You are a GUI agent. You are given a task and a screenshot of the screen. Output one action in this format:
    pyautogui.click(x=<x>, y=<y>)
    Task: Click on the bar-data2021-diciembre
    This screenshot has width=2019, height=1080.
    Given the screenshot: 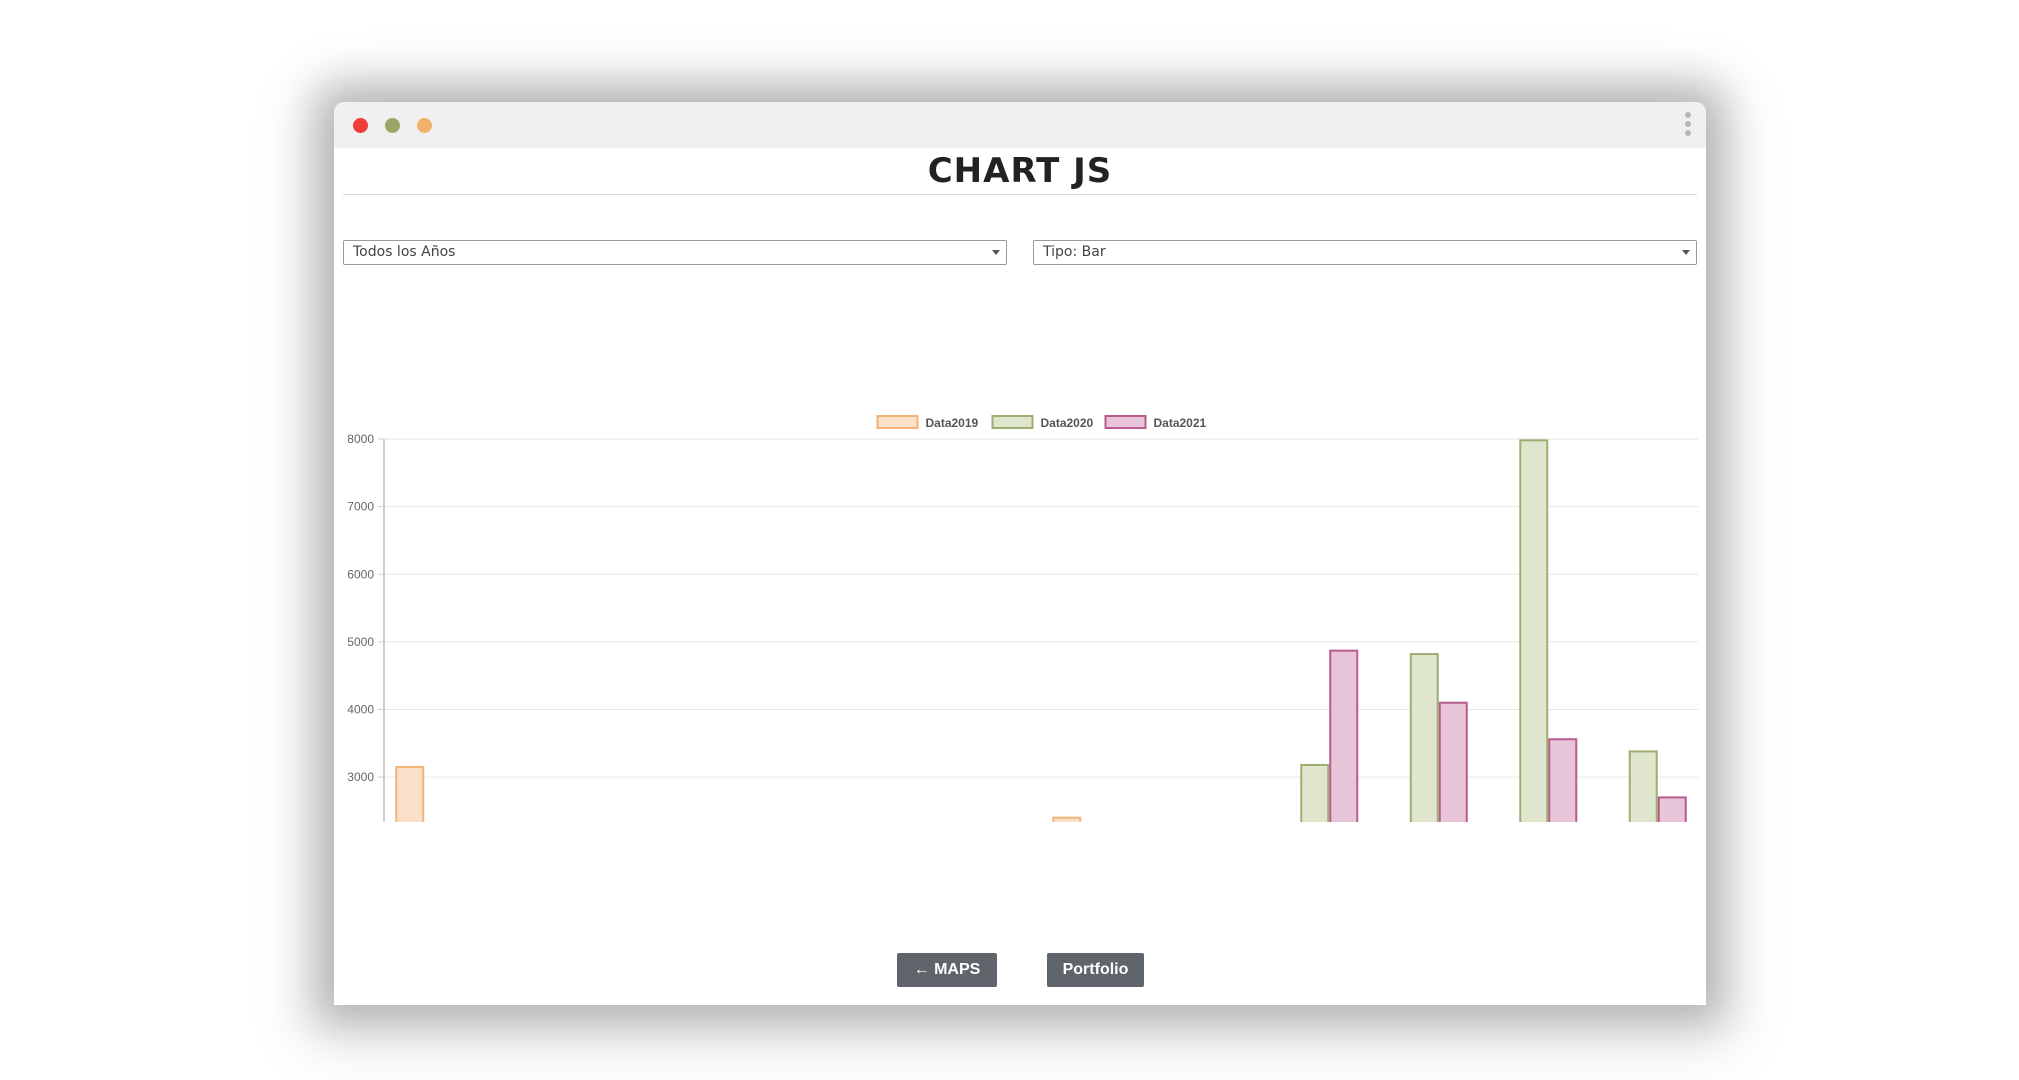 What is the action you would take?
    pyautogui.click(x=1672, y=809)
    